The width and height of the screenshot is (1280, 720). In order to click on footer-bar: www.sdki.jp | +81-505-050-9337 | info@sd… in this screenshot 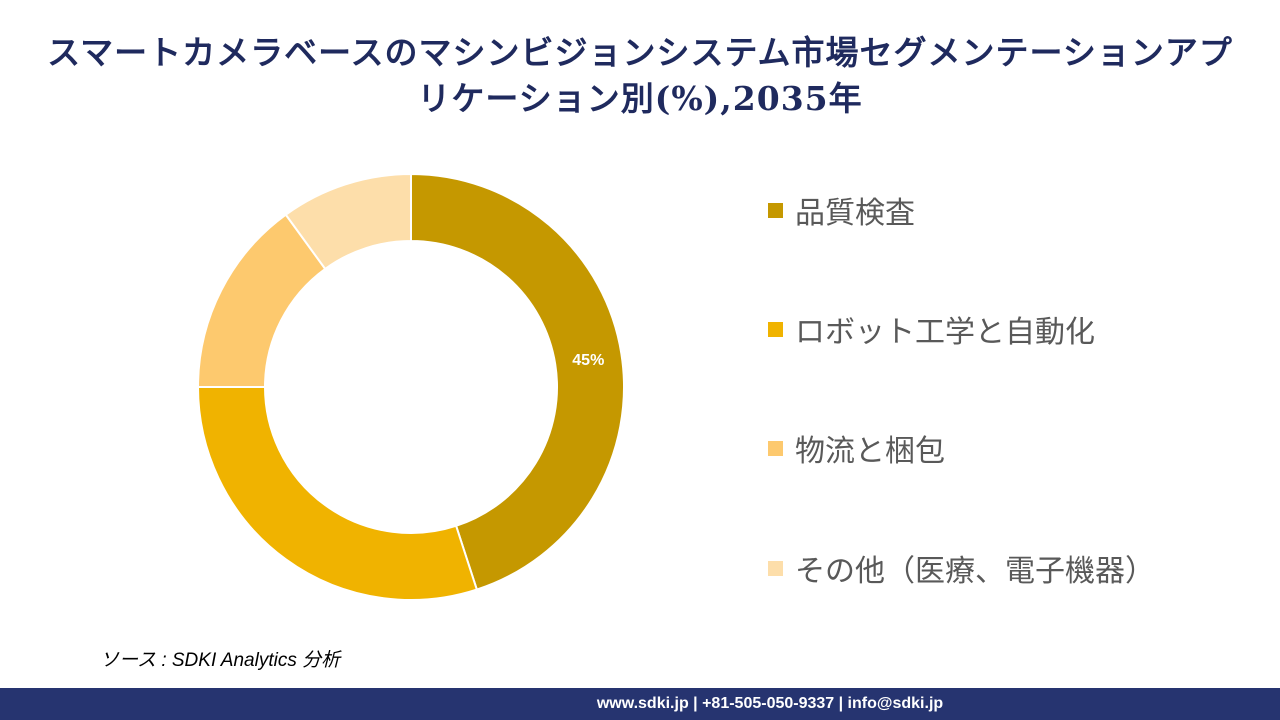, I will do `click(640, 704)`.